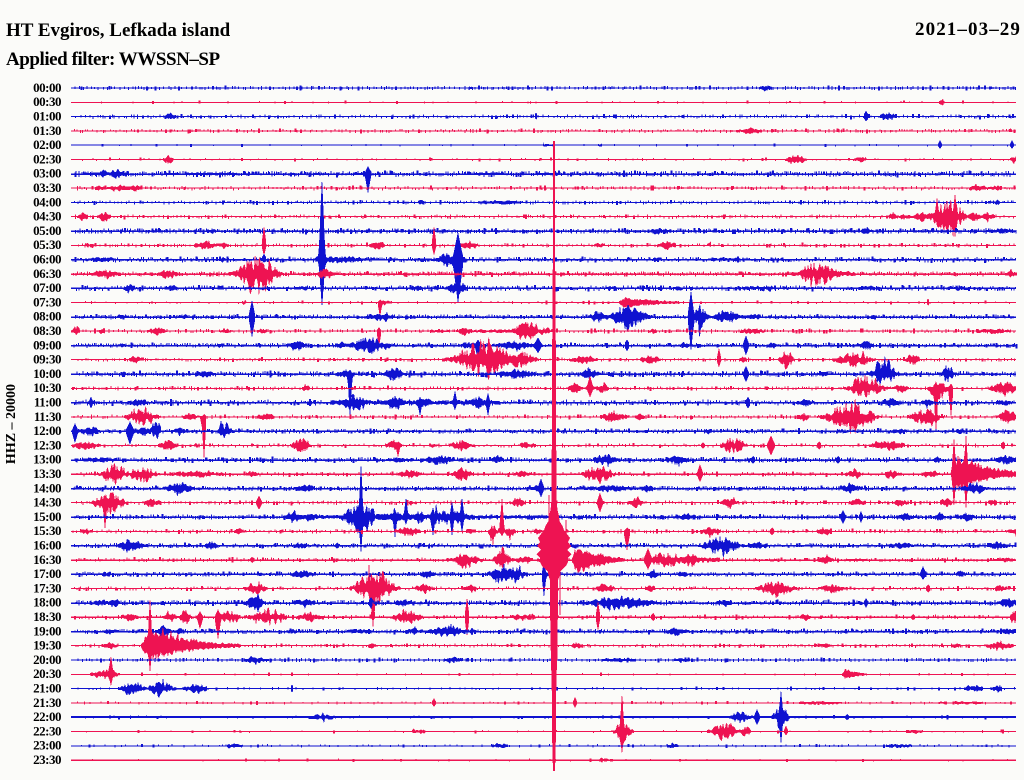  Describe the element at coordinates (47, 602) in the screenshot. I see `svg-text: 18:00` at that location.